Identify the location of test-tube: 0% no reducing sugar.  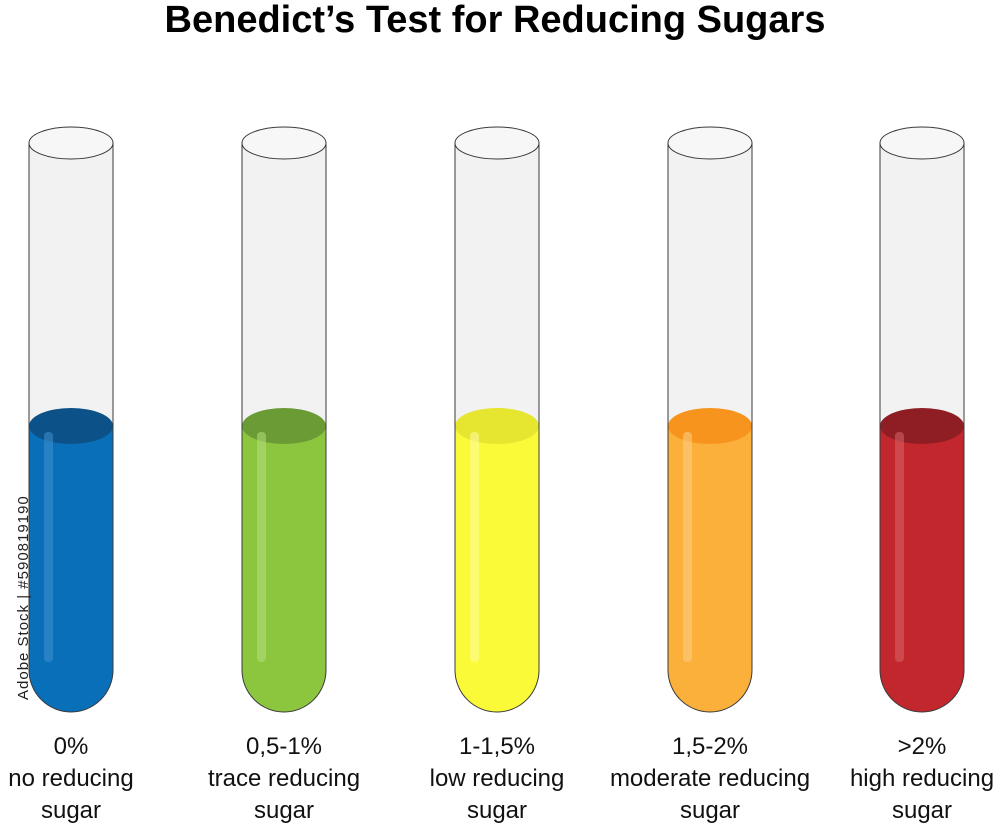
(71, 475).